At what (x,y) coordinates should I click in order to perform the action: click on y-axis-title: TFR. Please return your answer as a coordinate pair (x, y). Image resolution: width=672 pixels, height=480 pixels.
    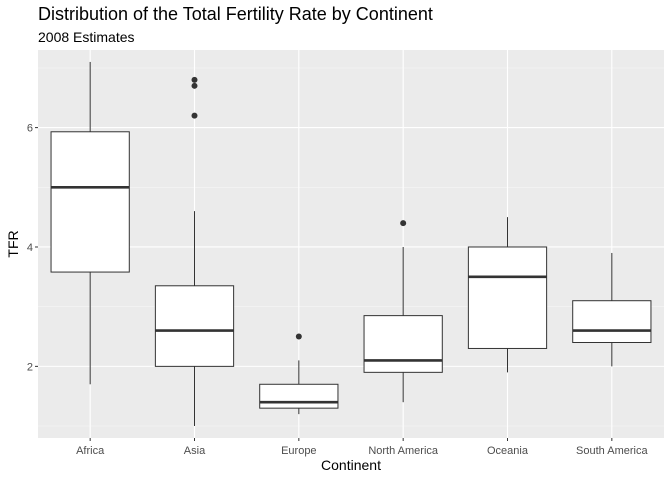
    Looking at the image, I should click on (13, 243).